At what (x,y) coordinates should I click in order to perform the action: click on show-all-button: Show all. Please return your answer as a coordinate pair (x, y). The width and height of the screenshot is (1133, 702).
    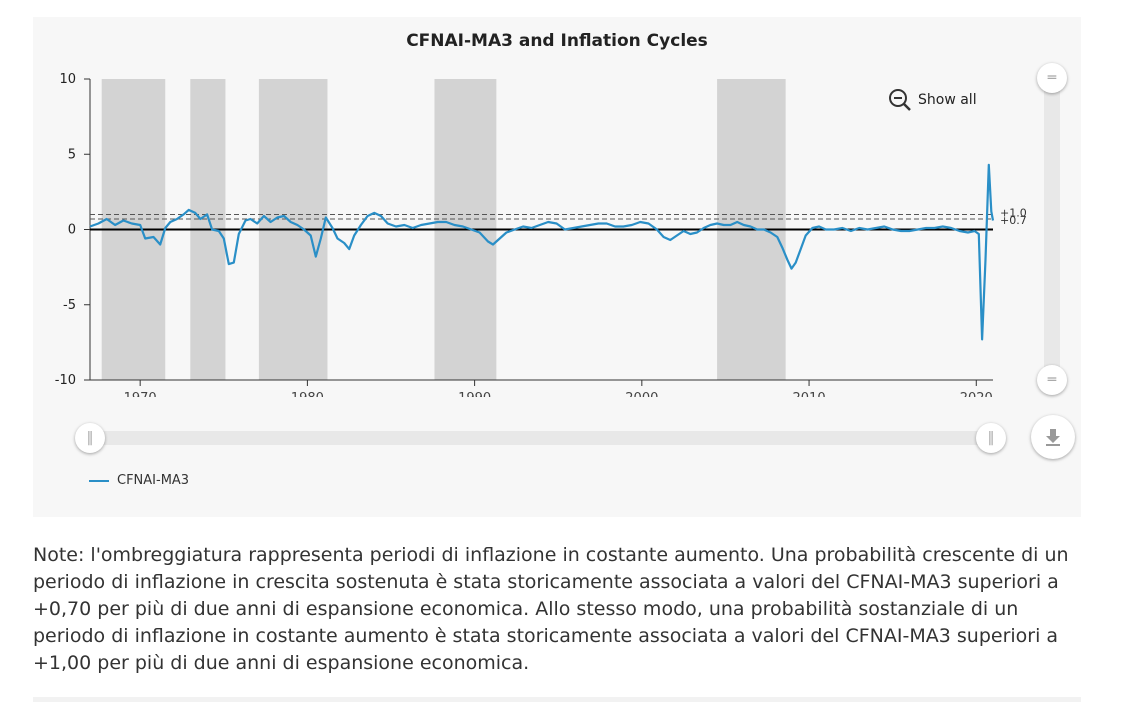
    Looking at the image, I should click on (932, 100).